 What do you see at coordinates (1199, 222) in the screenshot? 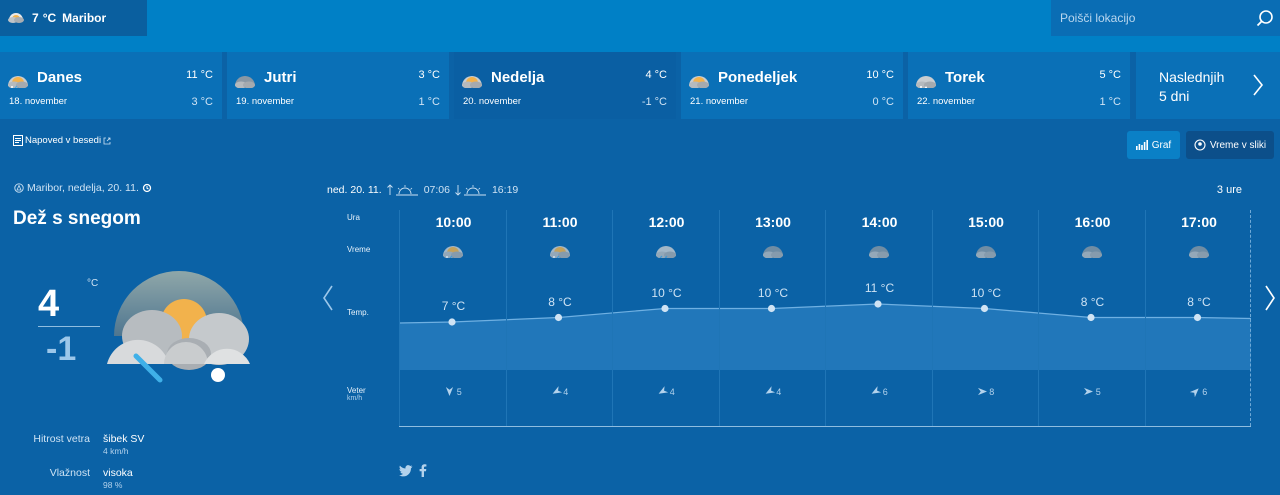
I see `hour-time: 17:00` at bounding box center [1199, 222].